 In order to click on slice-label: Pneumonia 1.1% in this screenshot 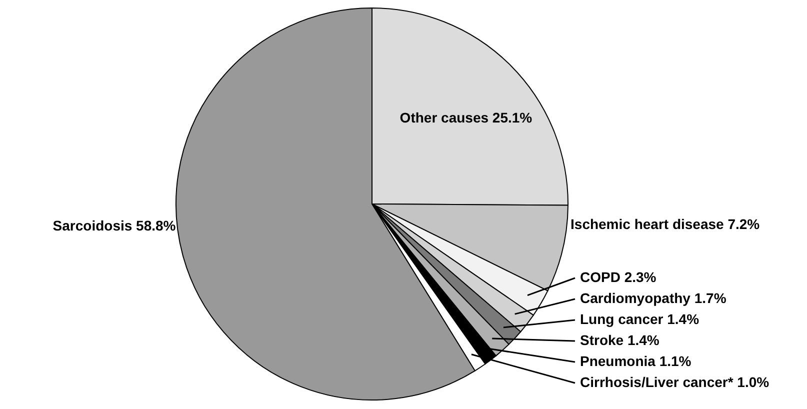, I will do `click(636, 361)`.